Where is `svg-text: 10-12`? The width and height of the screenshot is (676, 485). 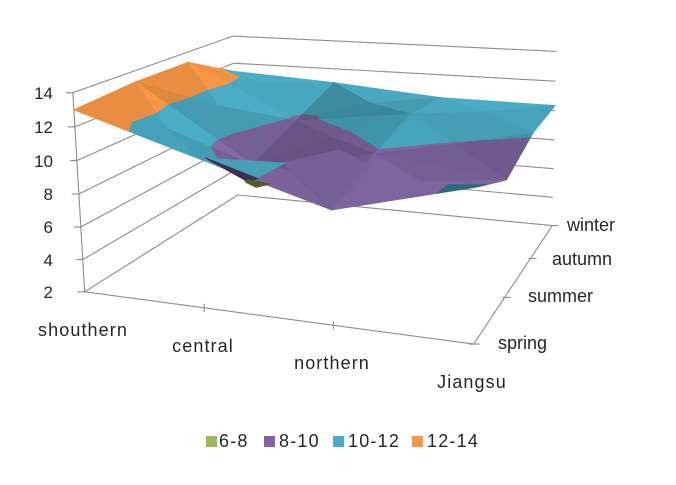
svg-text: 10-12 is located at coordinates (374, 441).